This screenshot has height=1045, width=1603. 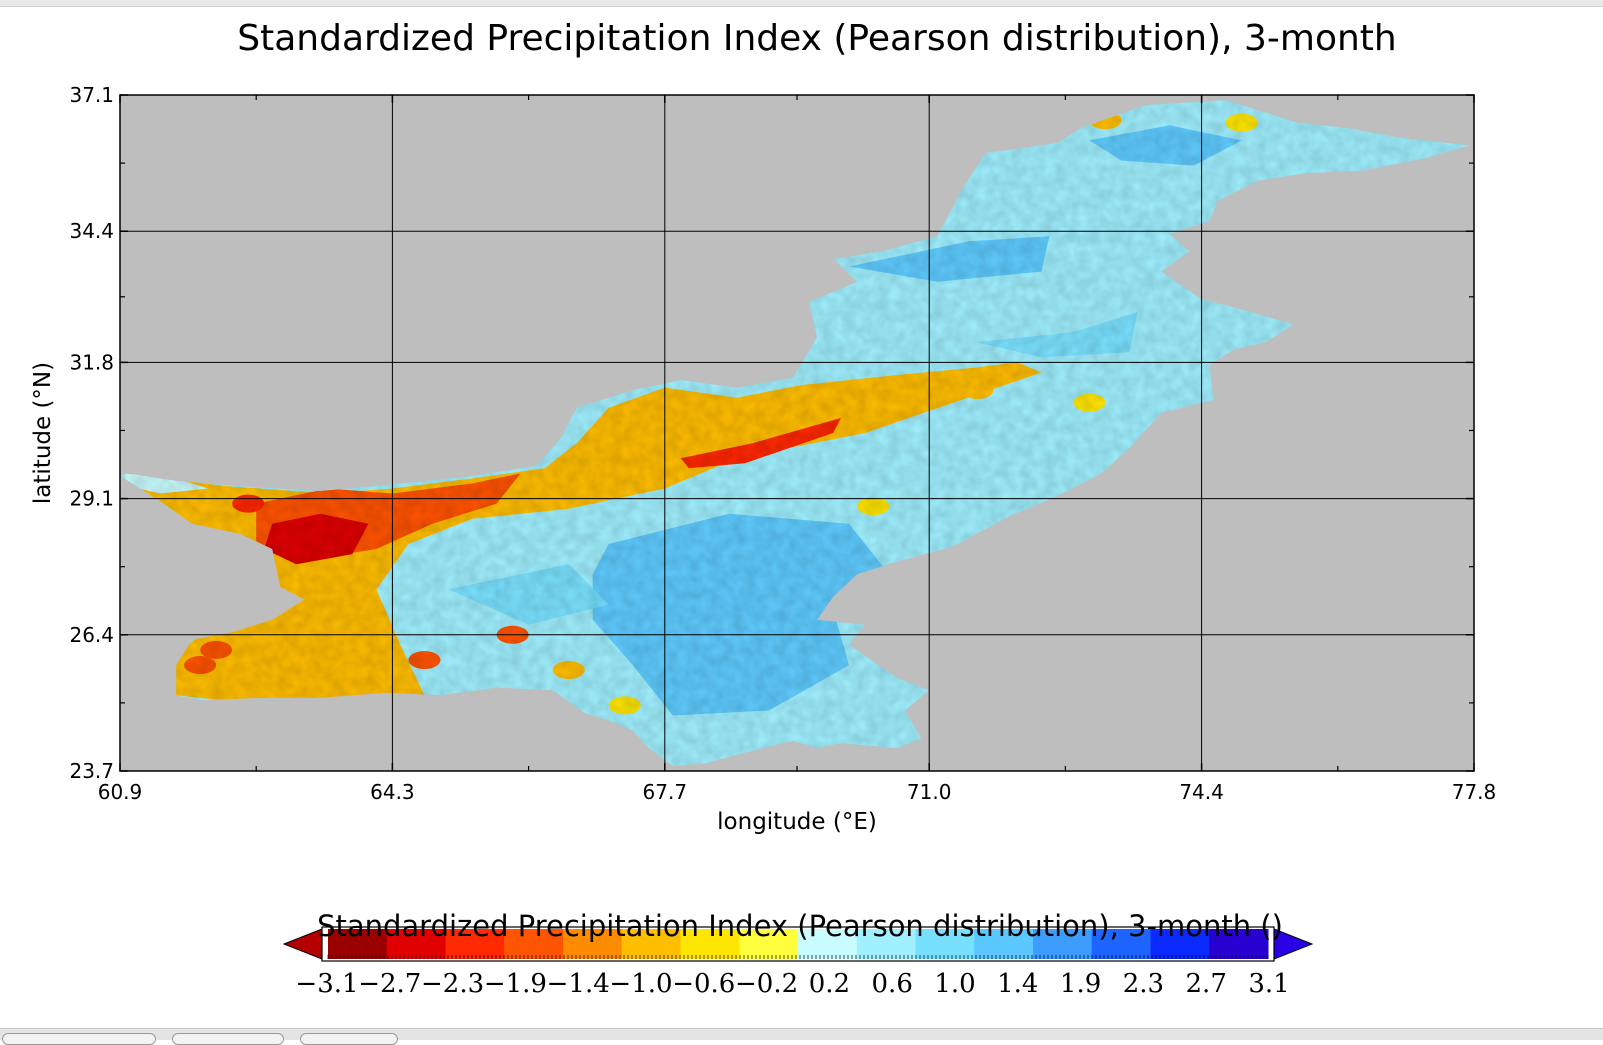 I want to click on y-tick-label: 37.1, so click(x=91, y=95).